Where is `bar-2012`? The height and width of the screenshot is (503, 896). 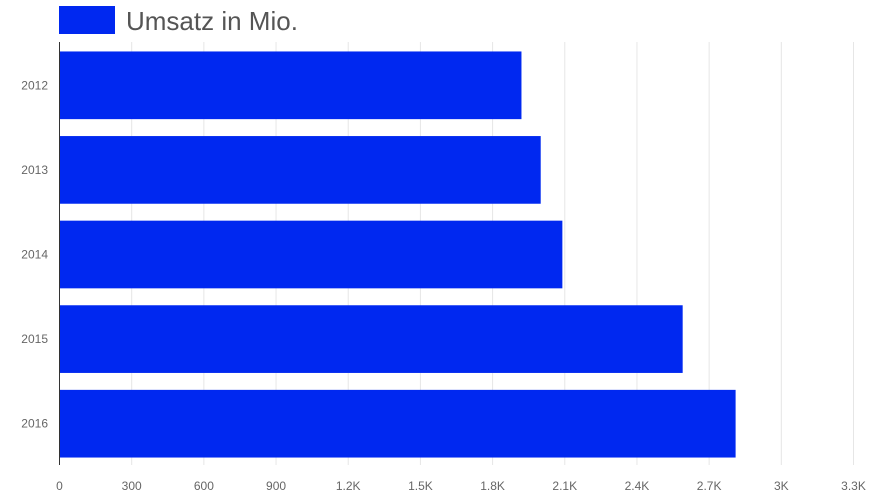
bar-2012 is located at coordinates (290, 85).